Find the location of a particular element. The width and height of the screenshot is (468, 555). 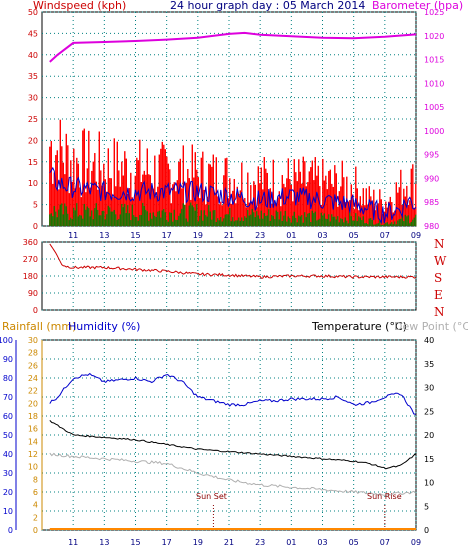

rain-y-tick: 0 is located at coordinates (35, 530).